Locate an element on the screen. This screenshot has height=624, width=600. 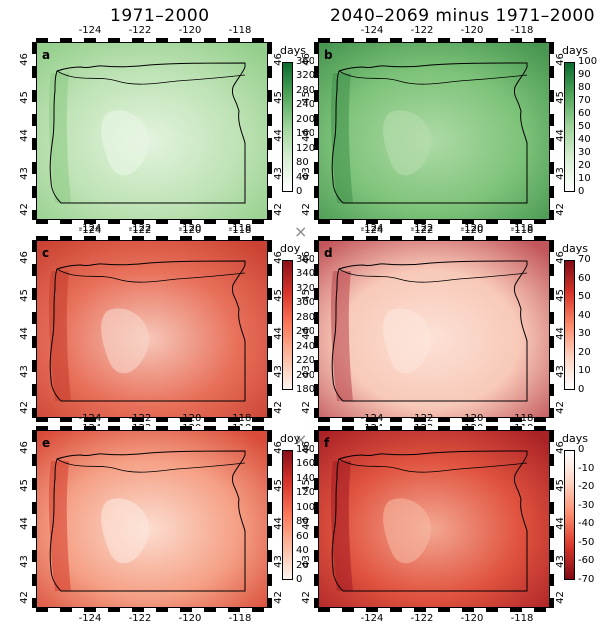
colorbar-tick-label: 40 is located at coordinates (302, 177).